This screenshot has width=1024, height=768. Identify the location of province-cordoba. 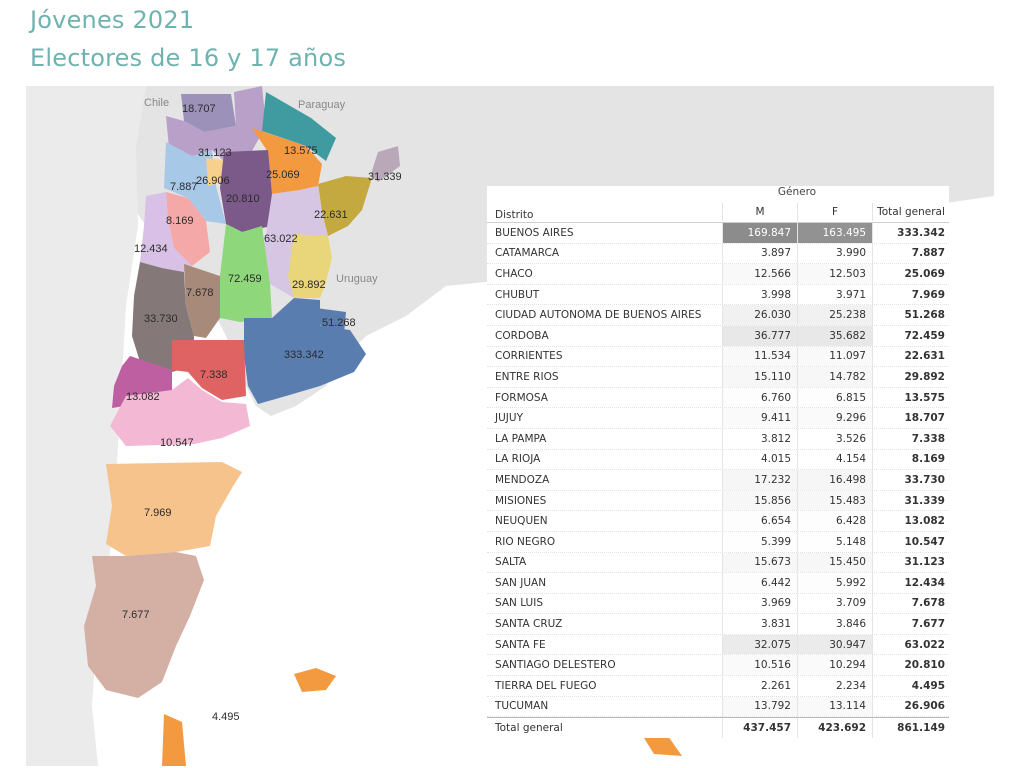
(246, 273).